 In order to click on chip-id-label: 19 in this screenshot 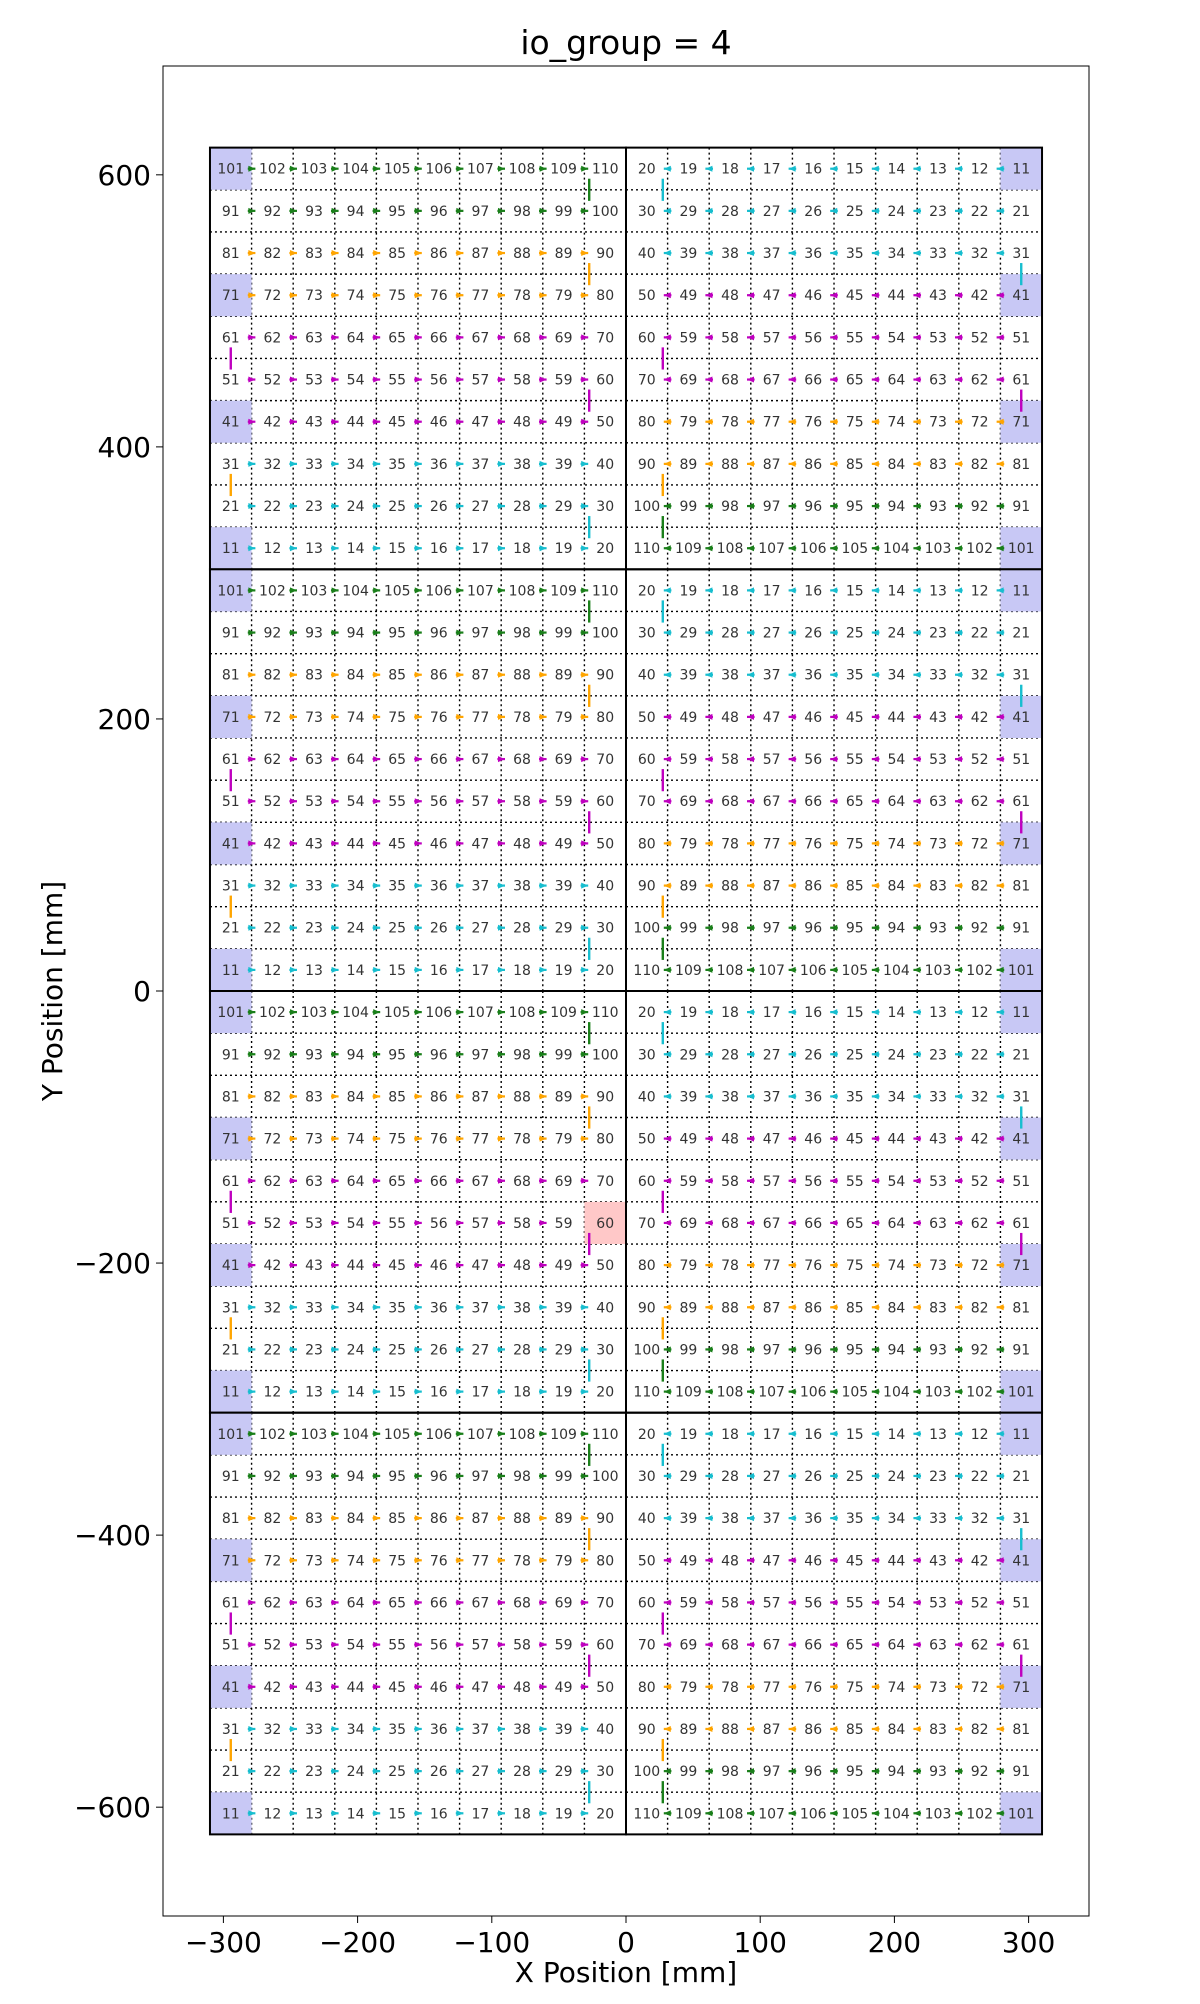, I will do `click(688, 1013)`.